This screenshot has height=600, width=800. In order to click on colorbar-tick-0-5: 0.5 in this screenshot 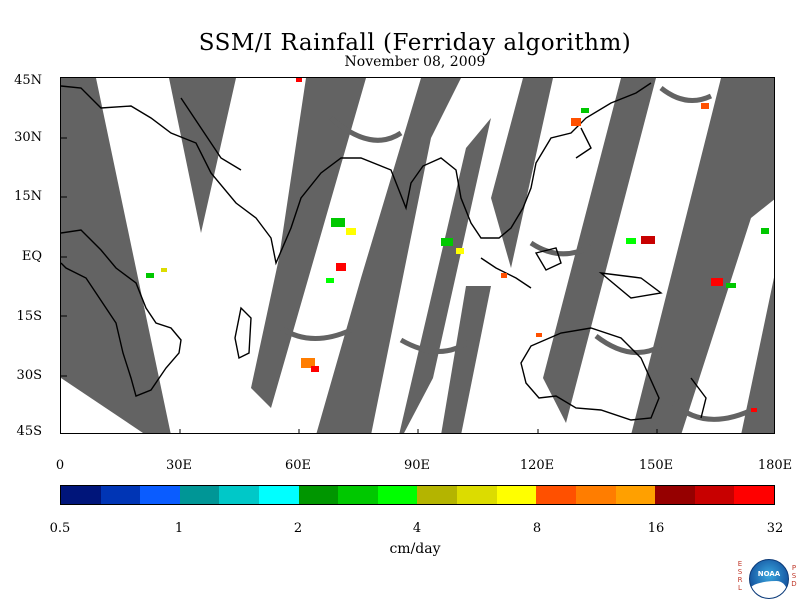, I will do `click(60, 528)`.